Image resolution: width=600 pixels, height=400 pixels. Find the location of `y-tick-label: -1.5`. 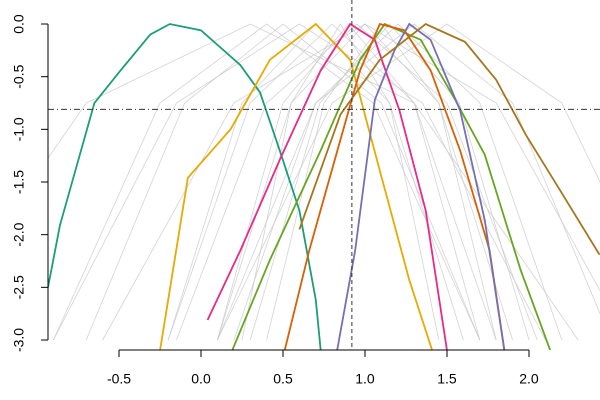

y-tick-label: -1.5 is located at coordinates (19, 182).